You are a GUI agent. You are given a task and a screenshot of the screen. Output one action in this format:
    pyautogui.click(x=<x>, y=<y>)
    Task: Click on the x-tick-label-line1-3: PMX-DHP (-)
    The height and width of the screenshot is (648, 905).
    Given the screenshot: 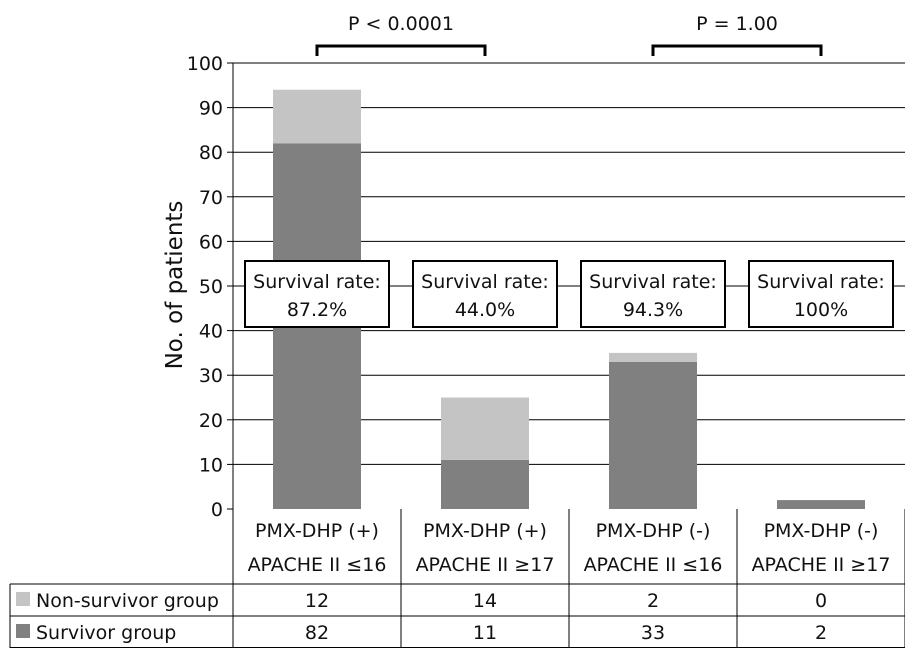 What is the action you would take?
    pyautogui.click(x=653, y=531)
    